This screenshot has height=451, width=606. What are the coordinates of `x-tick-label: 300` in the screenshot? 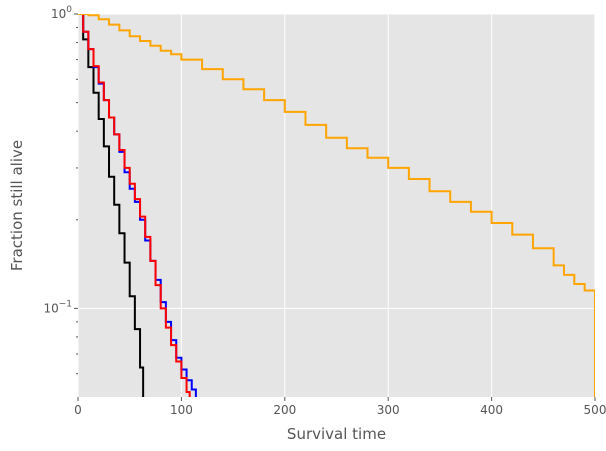 It's located at (388, 410).